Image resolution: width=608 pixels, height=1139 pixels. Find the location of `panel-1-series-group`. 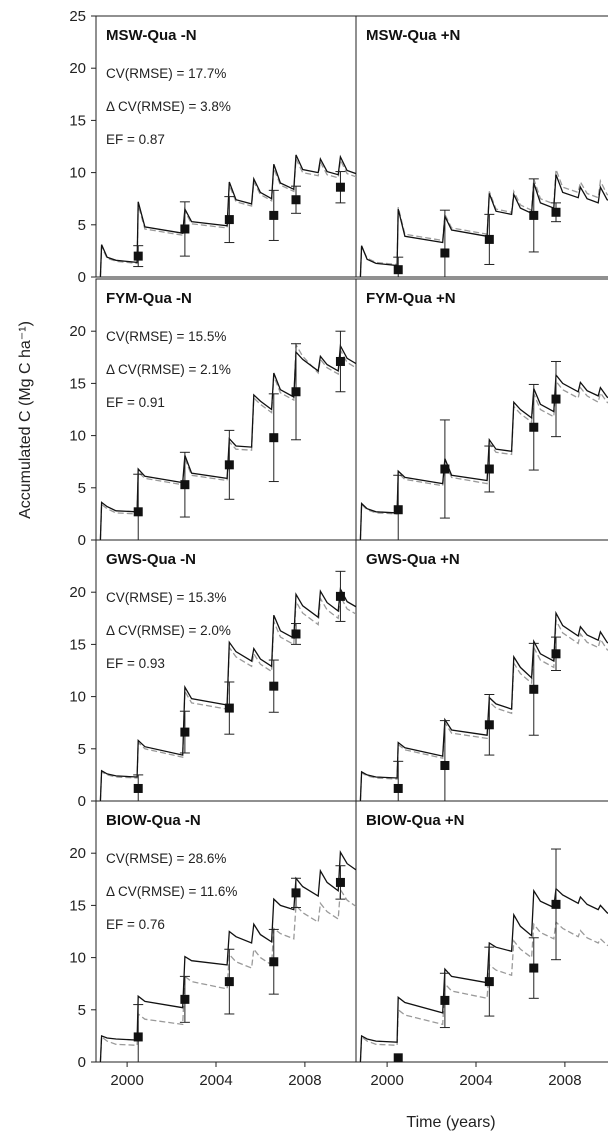

panel-1-series-group is located at coordinates (227, 215).